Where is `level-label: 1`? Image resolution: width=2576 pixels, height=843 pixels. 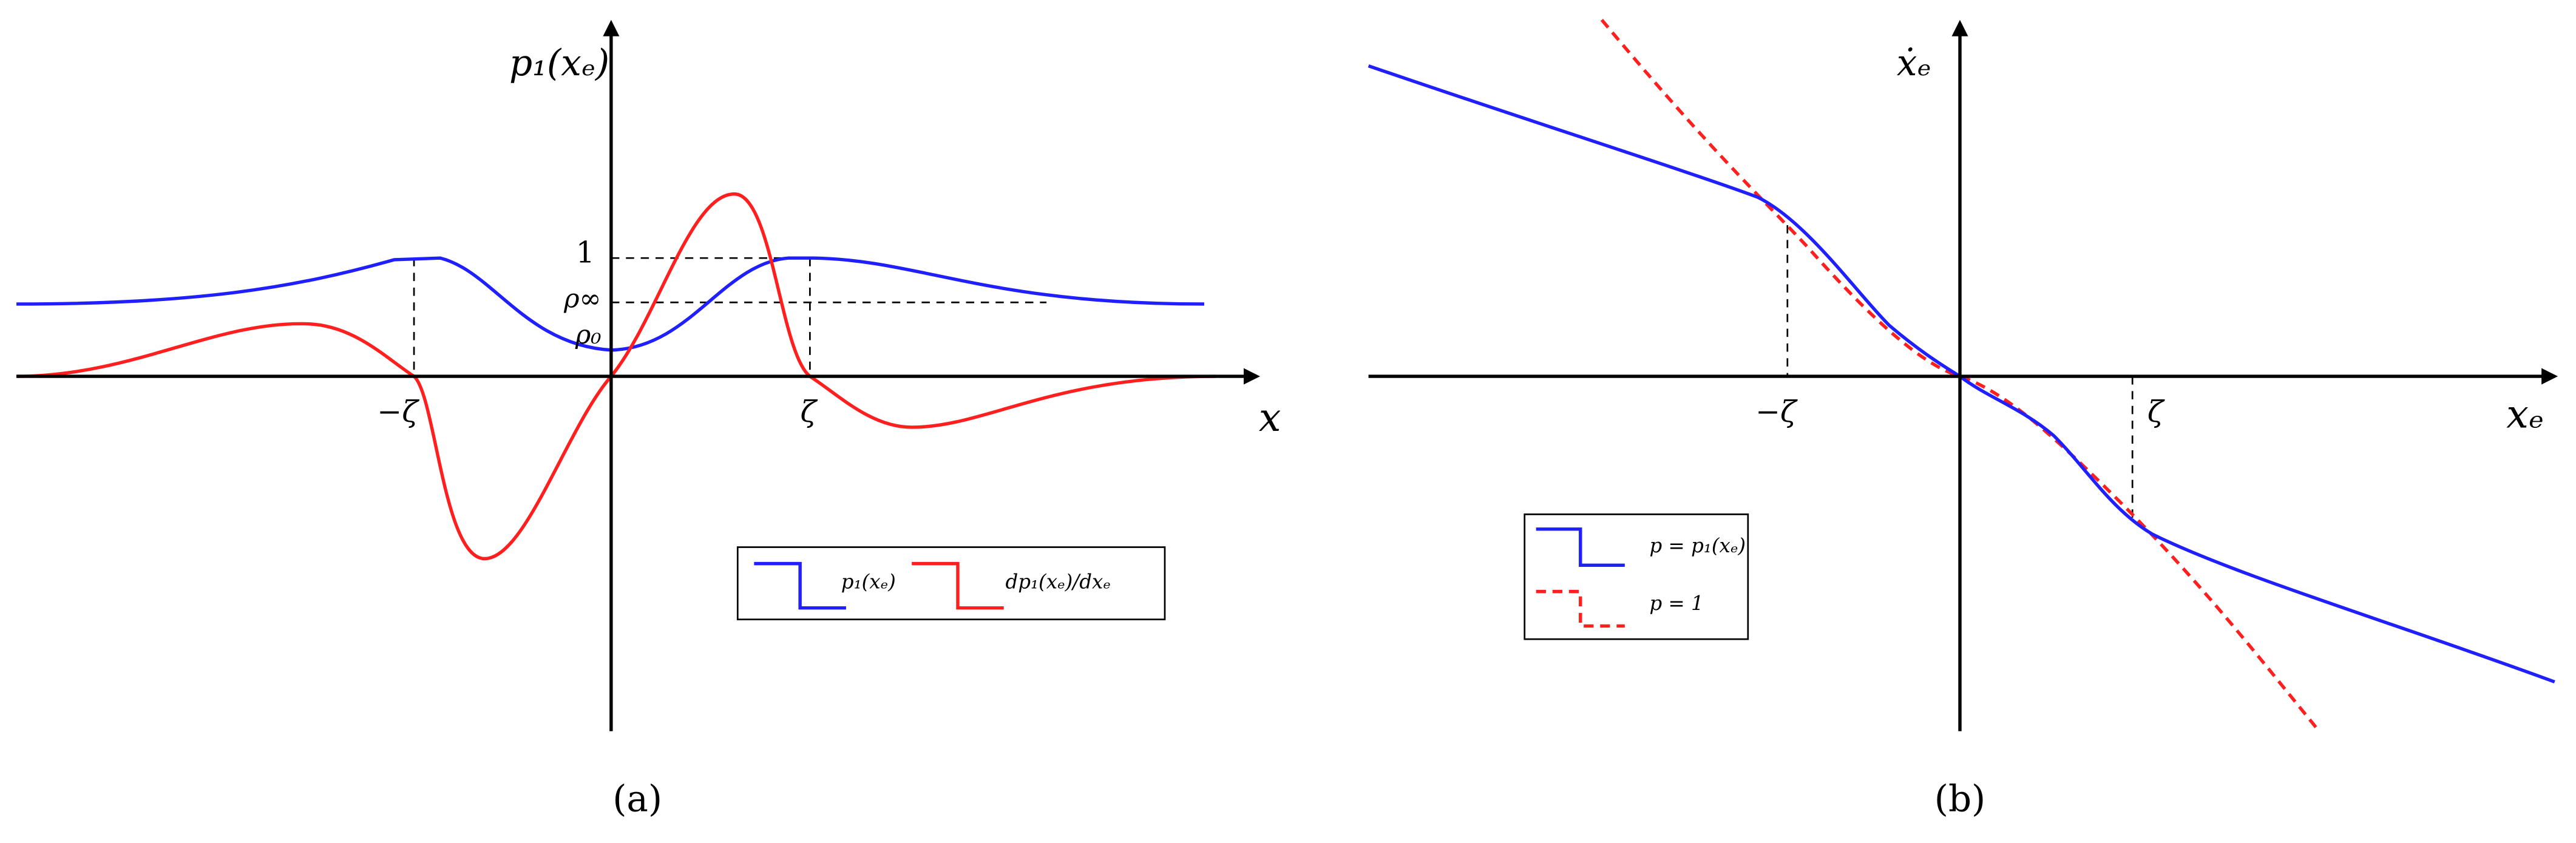
level-label: 1 is located at coordinates (586, 252).